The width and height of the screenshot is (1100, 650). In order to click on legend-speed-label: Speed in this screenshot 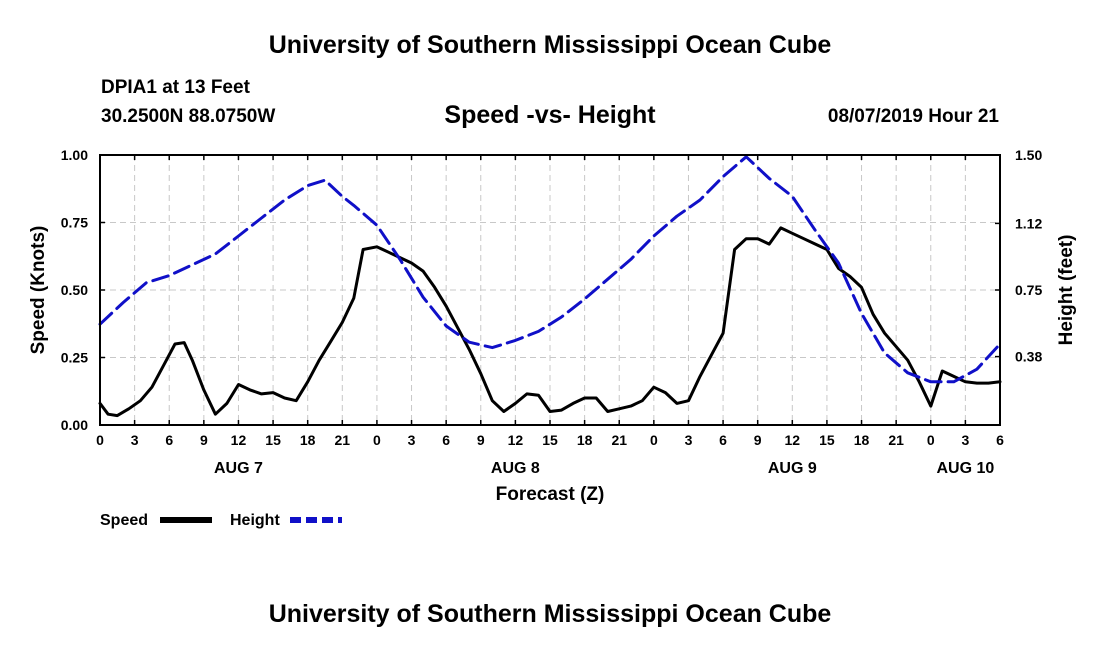, I will do `click(124, 520)`.